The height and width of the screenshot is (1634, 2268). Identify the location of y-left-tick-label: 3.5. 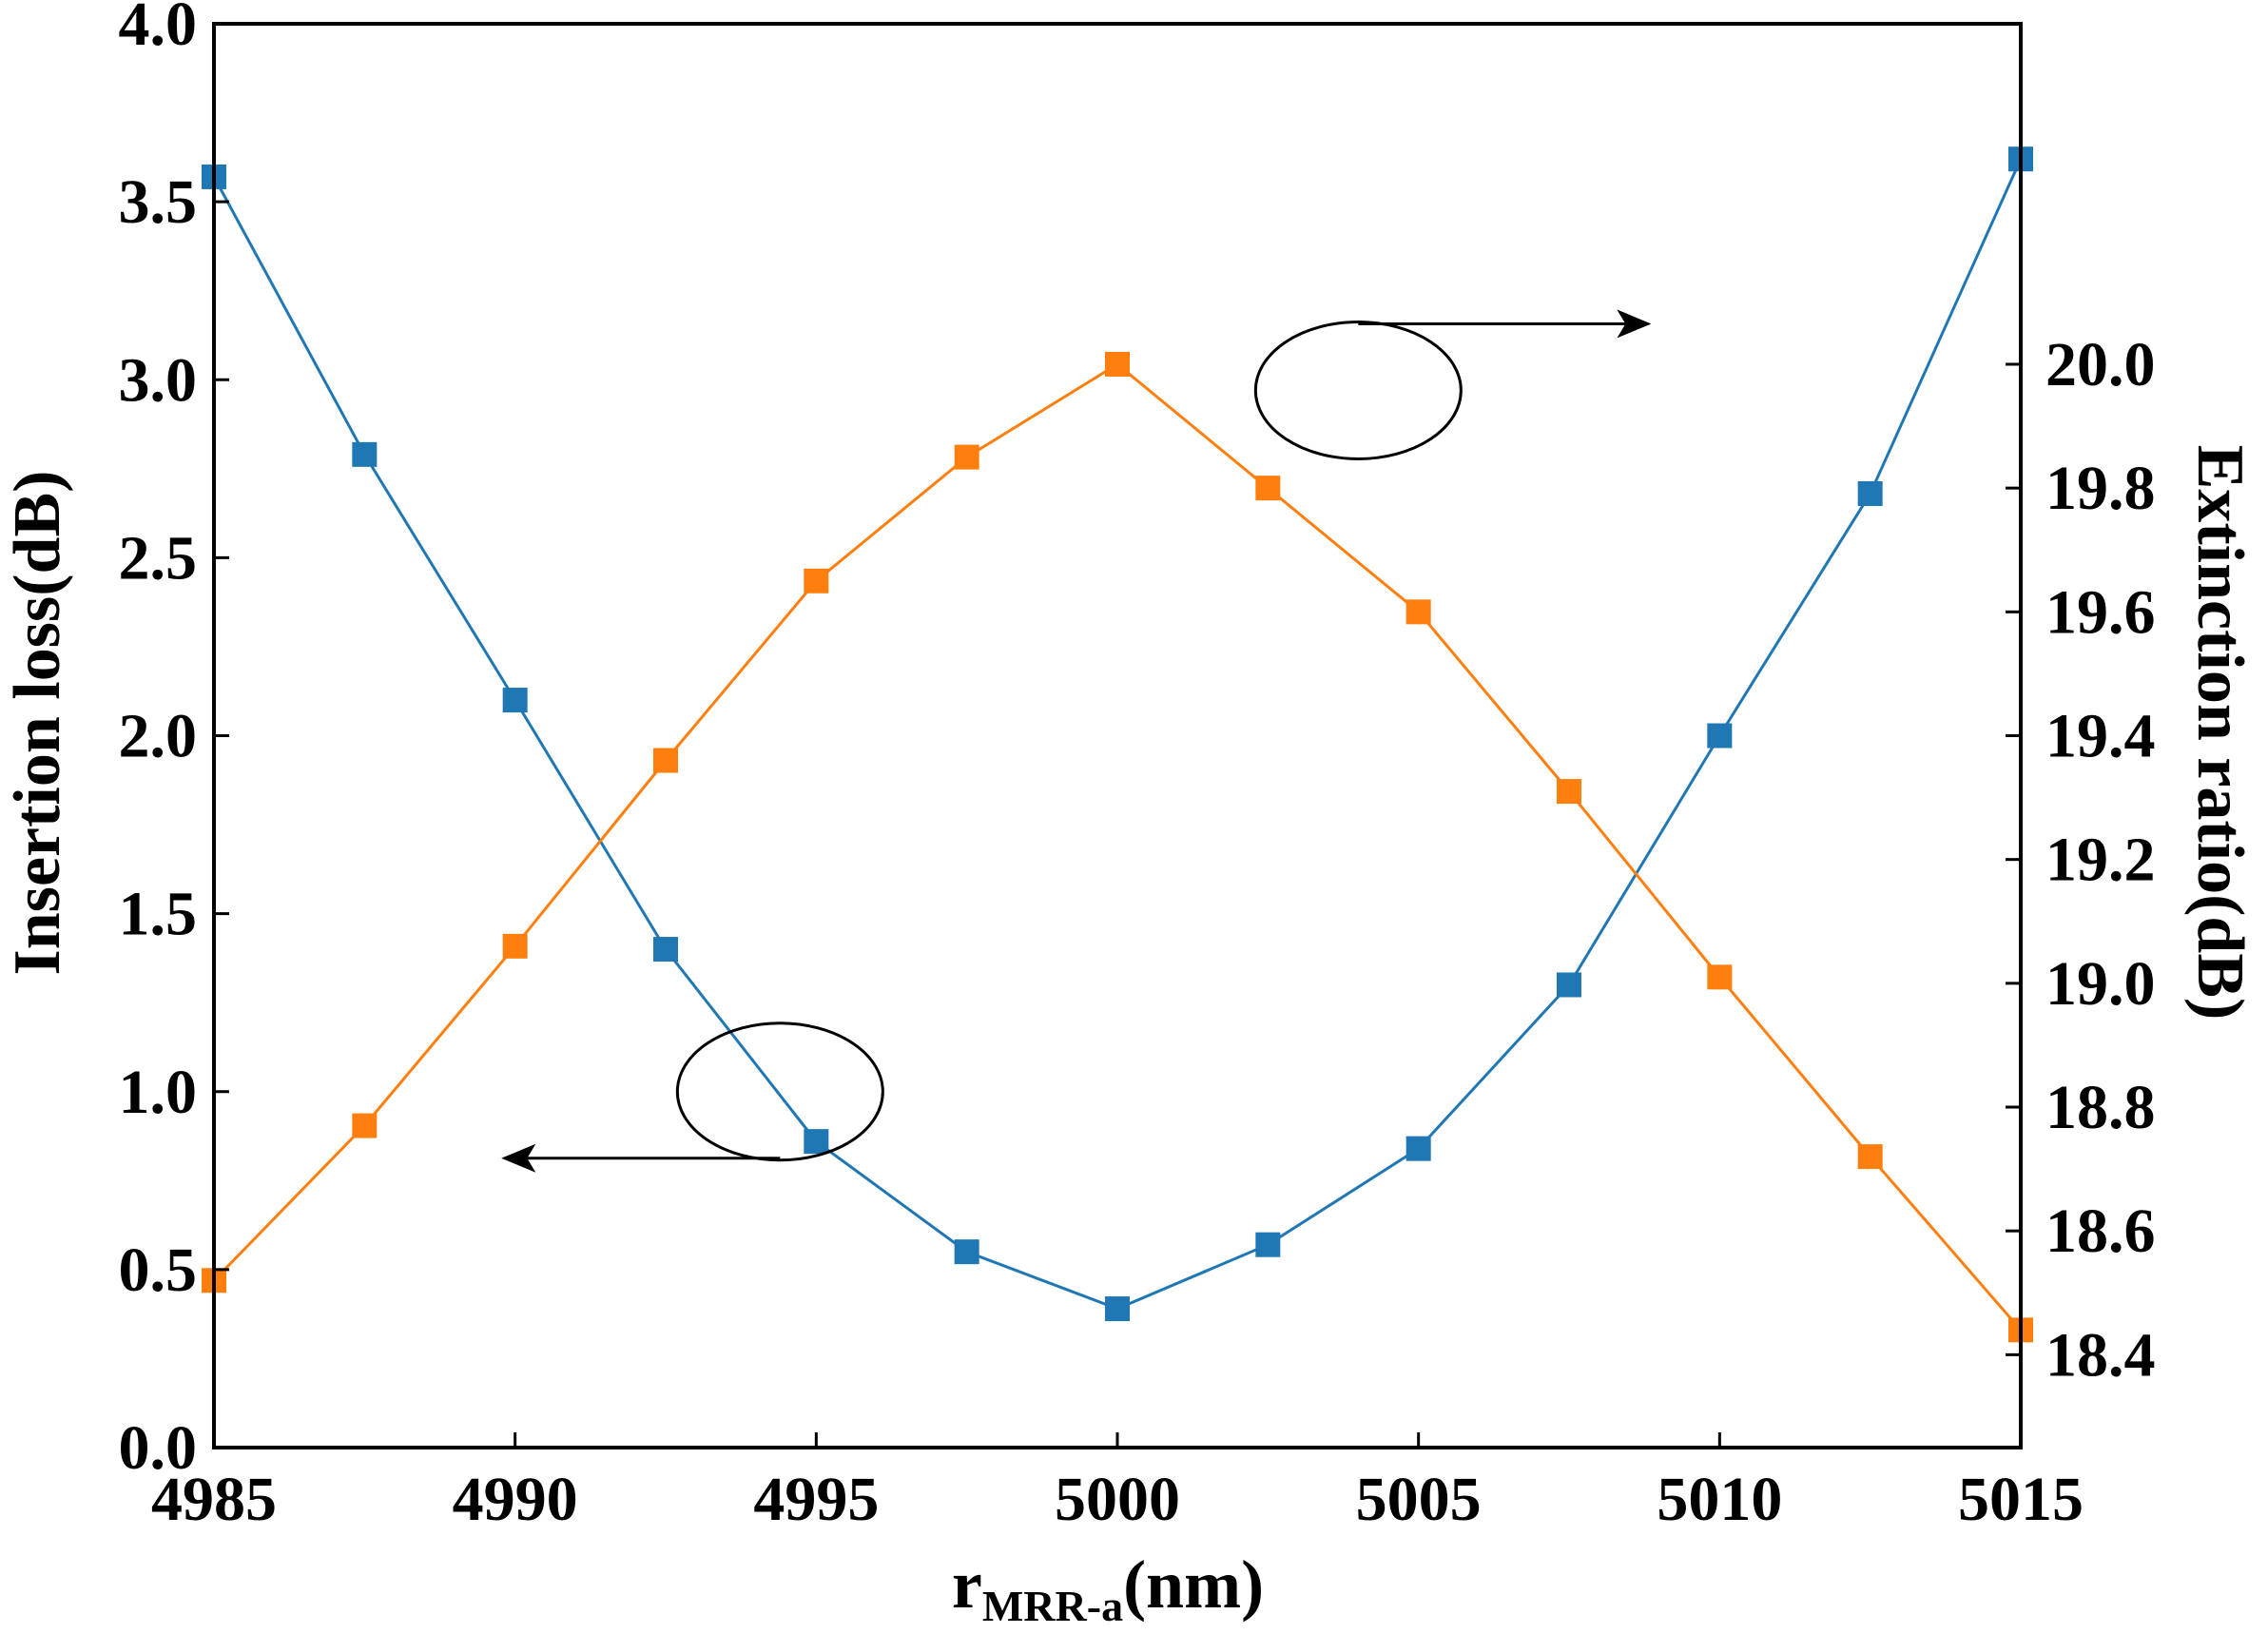
(159, 202).